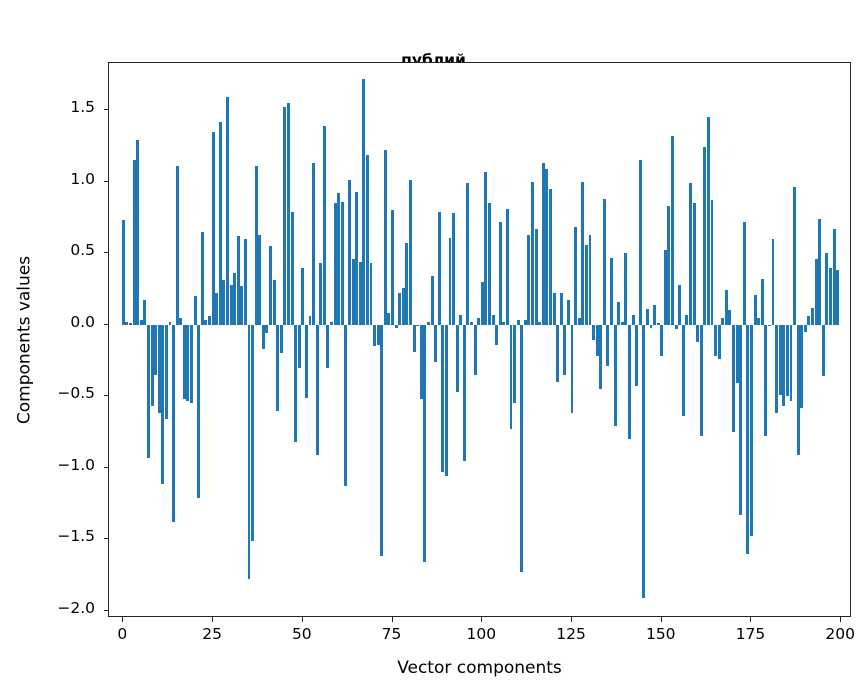 This screenshot has height=696, width=867. What do you see at coordinates (24, 340) in the screenshot?
I see `y-axis-label: Components values` at bounding box center [24, 340].